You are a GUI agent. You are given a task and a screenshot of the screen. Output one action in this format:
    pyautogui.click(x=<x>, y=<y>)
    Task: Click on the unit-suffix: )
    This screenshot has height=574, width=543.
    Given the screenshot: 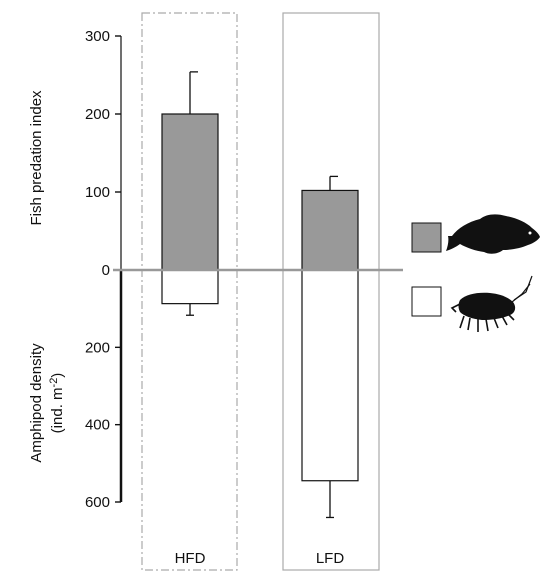 What is the action you would take?
    pyautogui.click(x=57, y=375)
    